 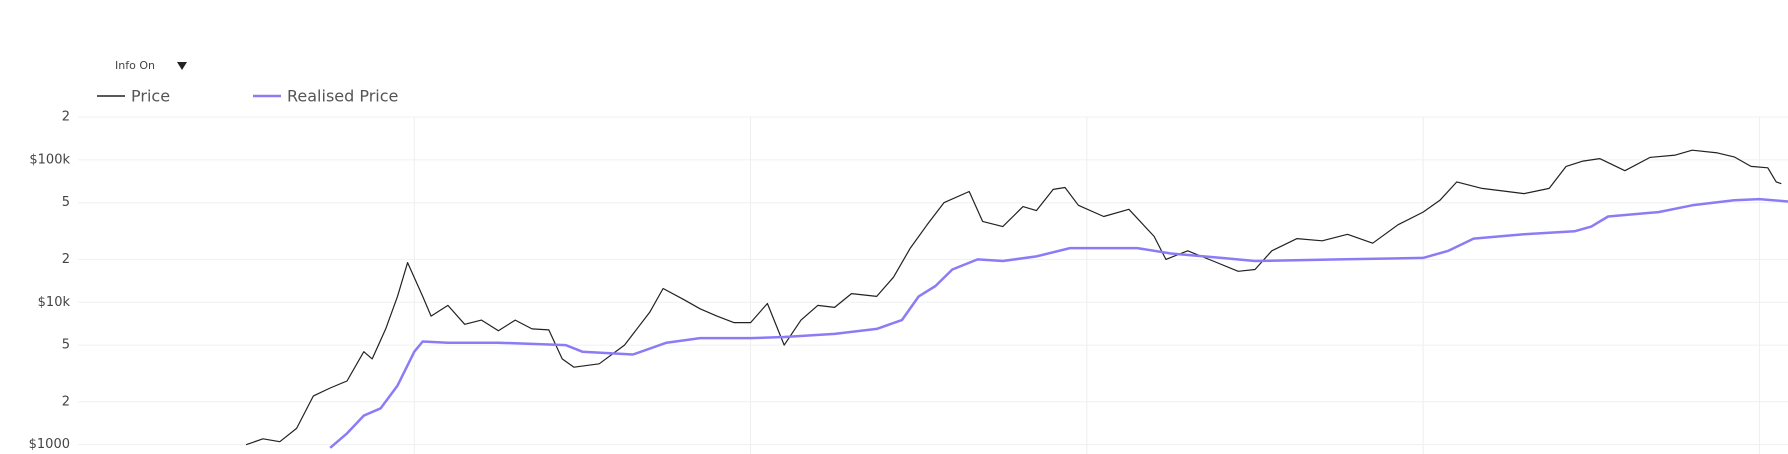 What do you see at coordinates (54, 302) in the screenshot?
I see `y-tick-label: $10k` at bounding box center [54, 302].